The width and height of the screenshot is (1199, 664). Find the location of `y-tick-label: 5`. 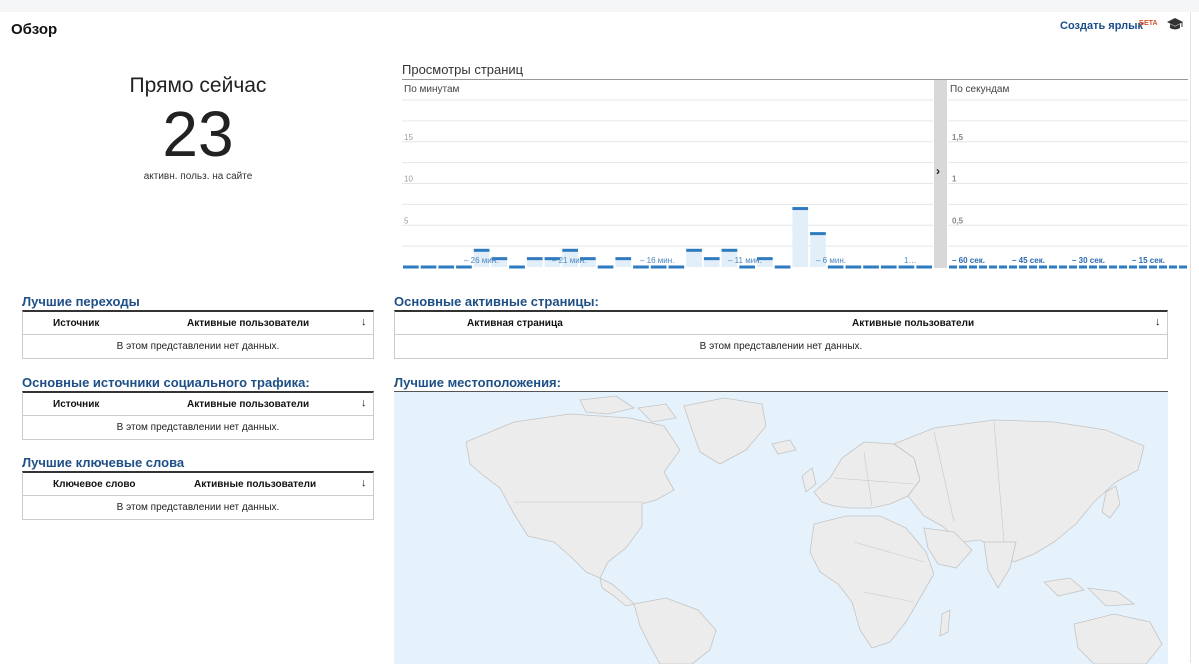

y-tick-label: 5 is located at coordinates (406, 220).